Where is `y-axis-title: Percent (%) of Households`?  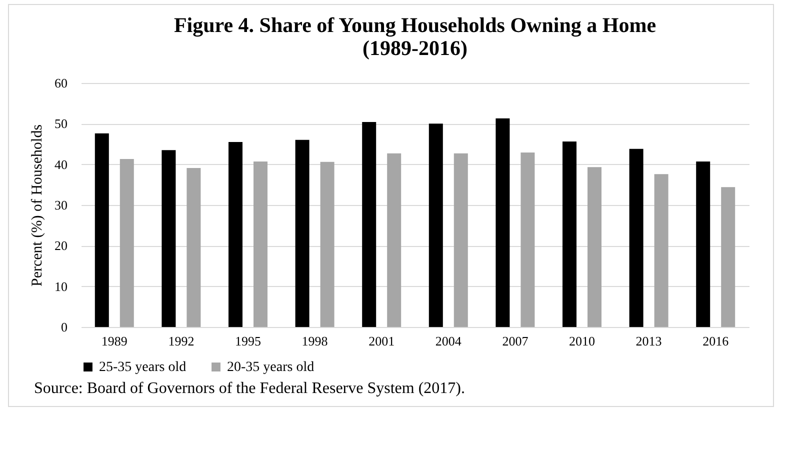 y-axis-title: Percent (%) of Households is located at coordinates (38, 205).